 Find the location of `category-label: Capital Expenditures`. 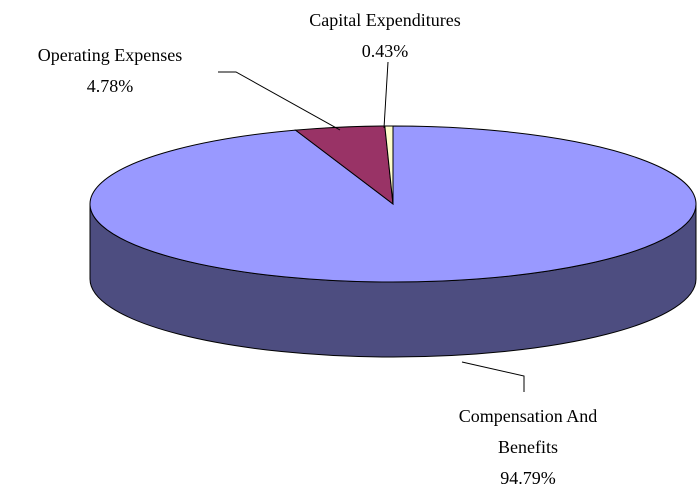

category-label: Capital Expenditures is located at coordinates (385, 20).